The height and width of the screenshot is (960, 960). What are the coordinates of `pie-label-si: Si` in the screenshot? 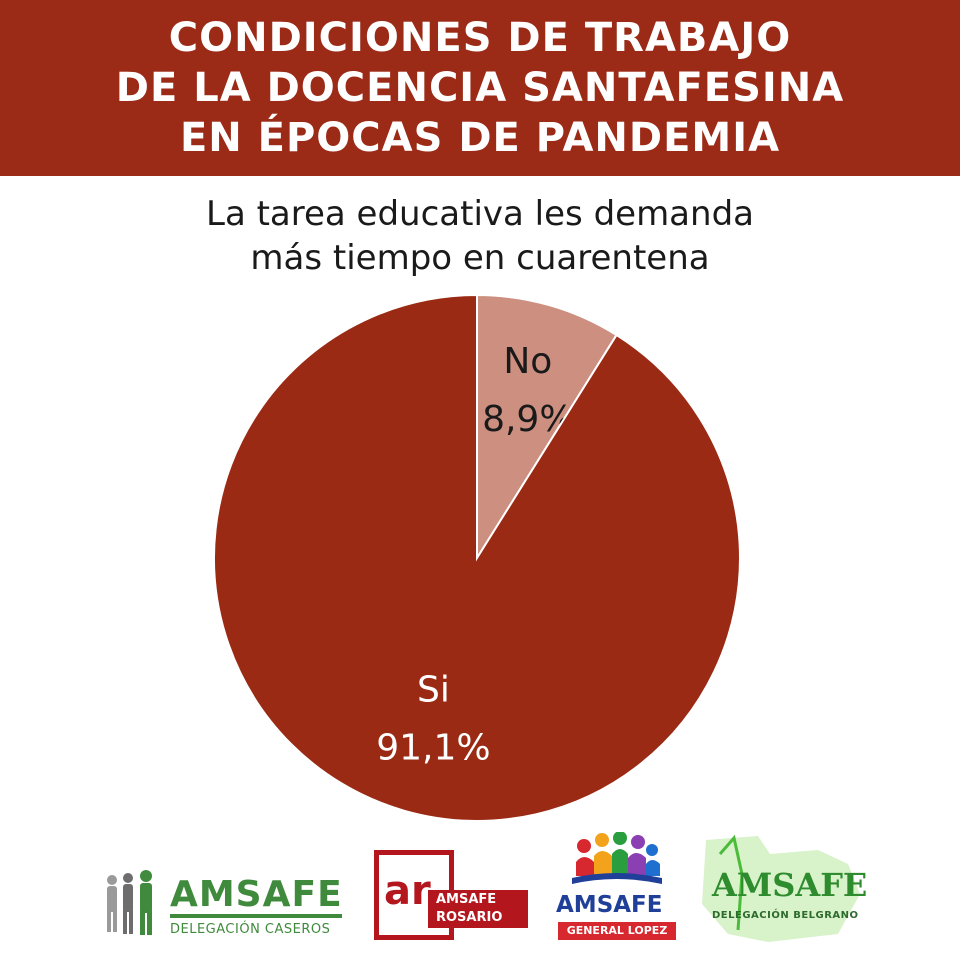 It's located at (433, 690).